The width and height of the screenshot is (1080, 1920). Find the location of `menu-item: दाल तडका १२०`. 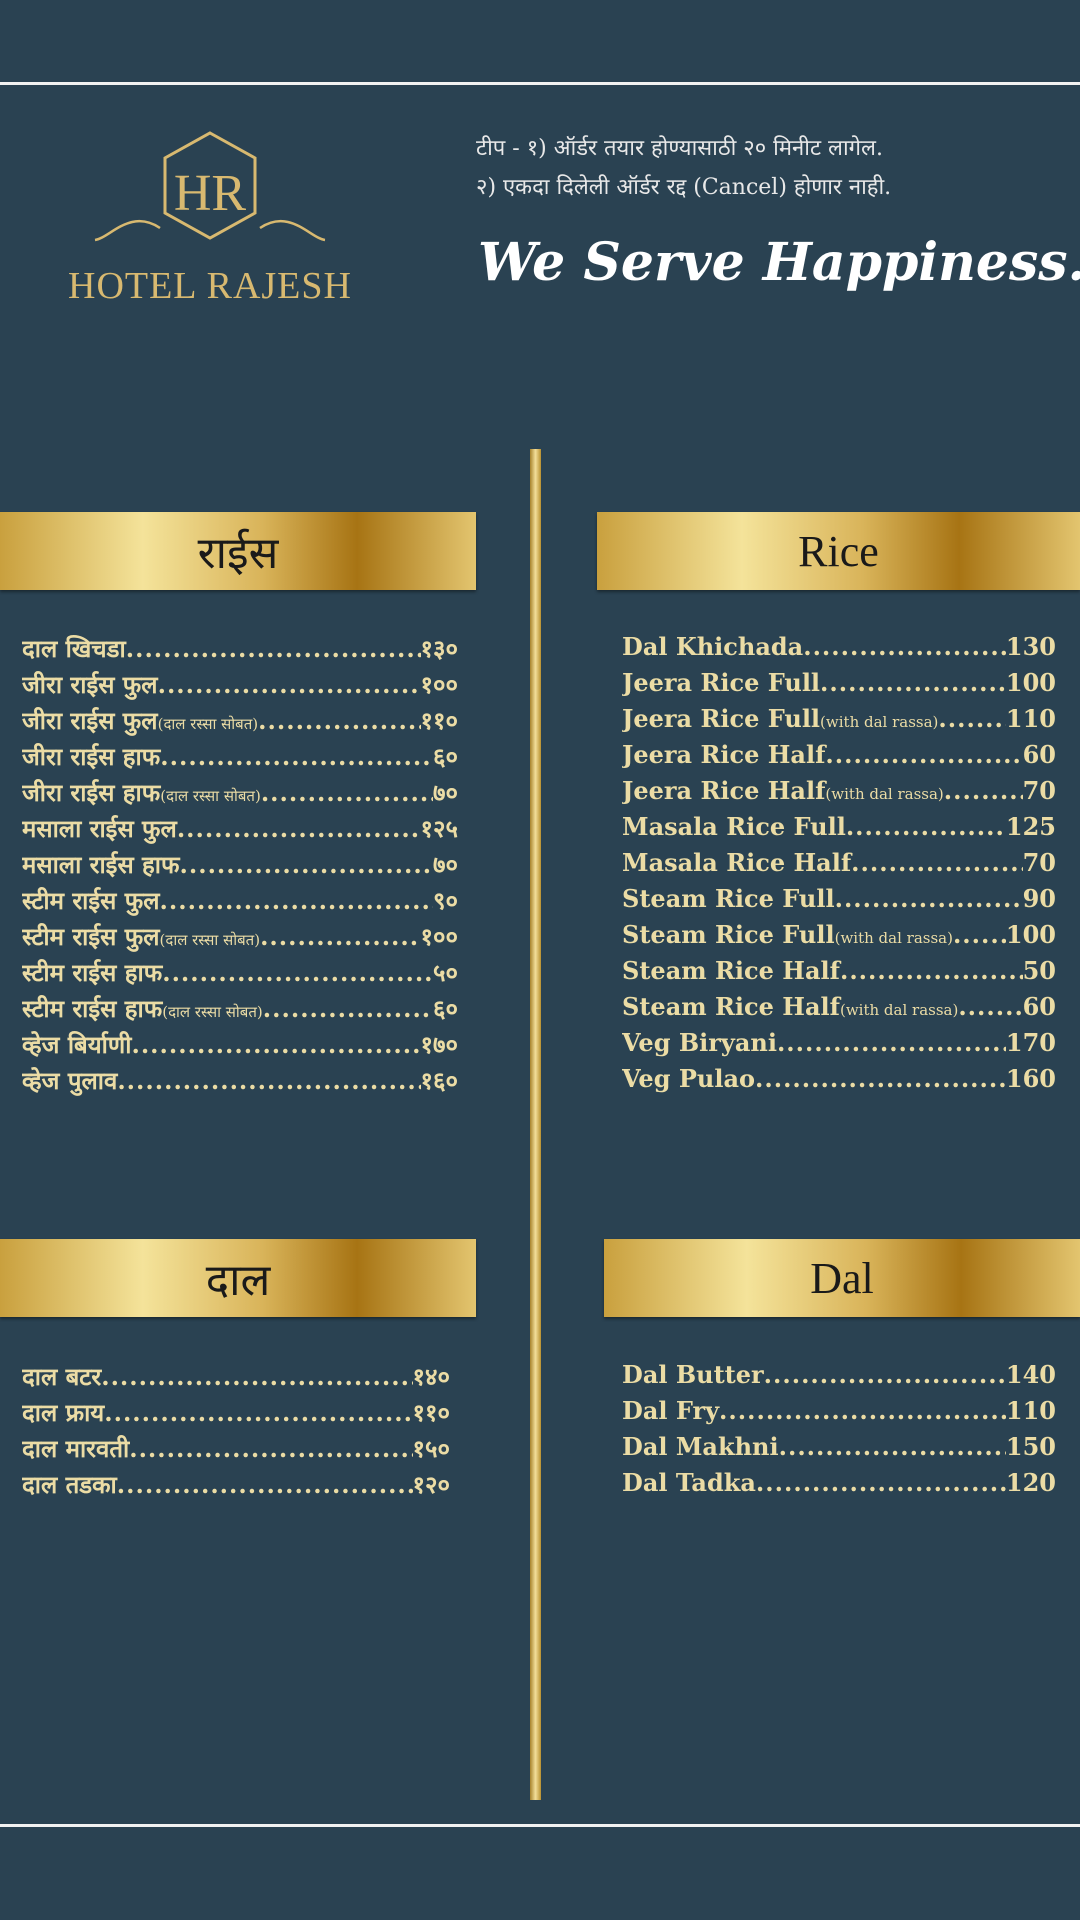

menu-item: दाल तडका १२० is located at coordinates (236, 1486).